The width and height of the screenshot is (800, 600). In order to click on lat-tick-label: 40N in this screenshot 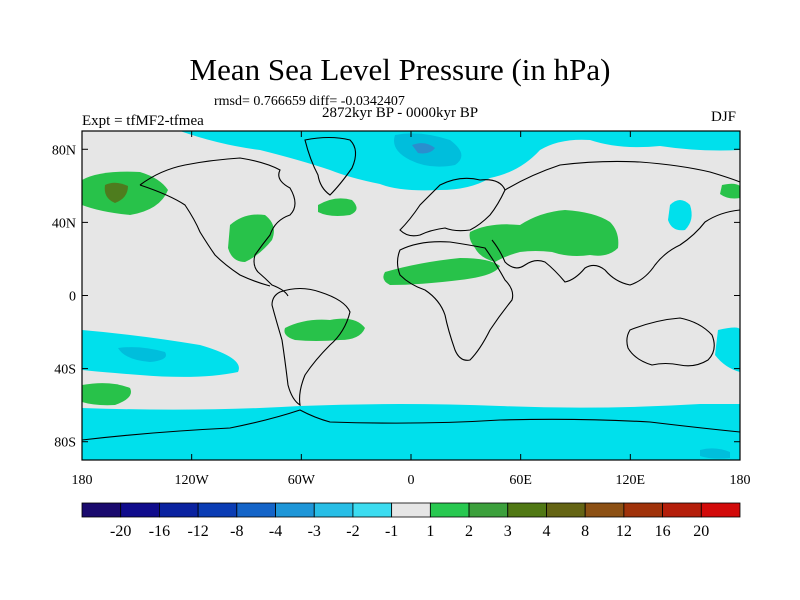, I will do `click(64, 223)`.